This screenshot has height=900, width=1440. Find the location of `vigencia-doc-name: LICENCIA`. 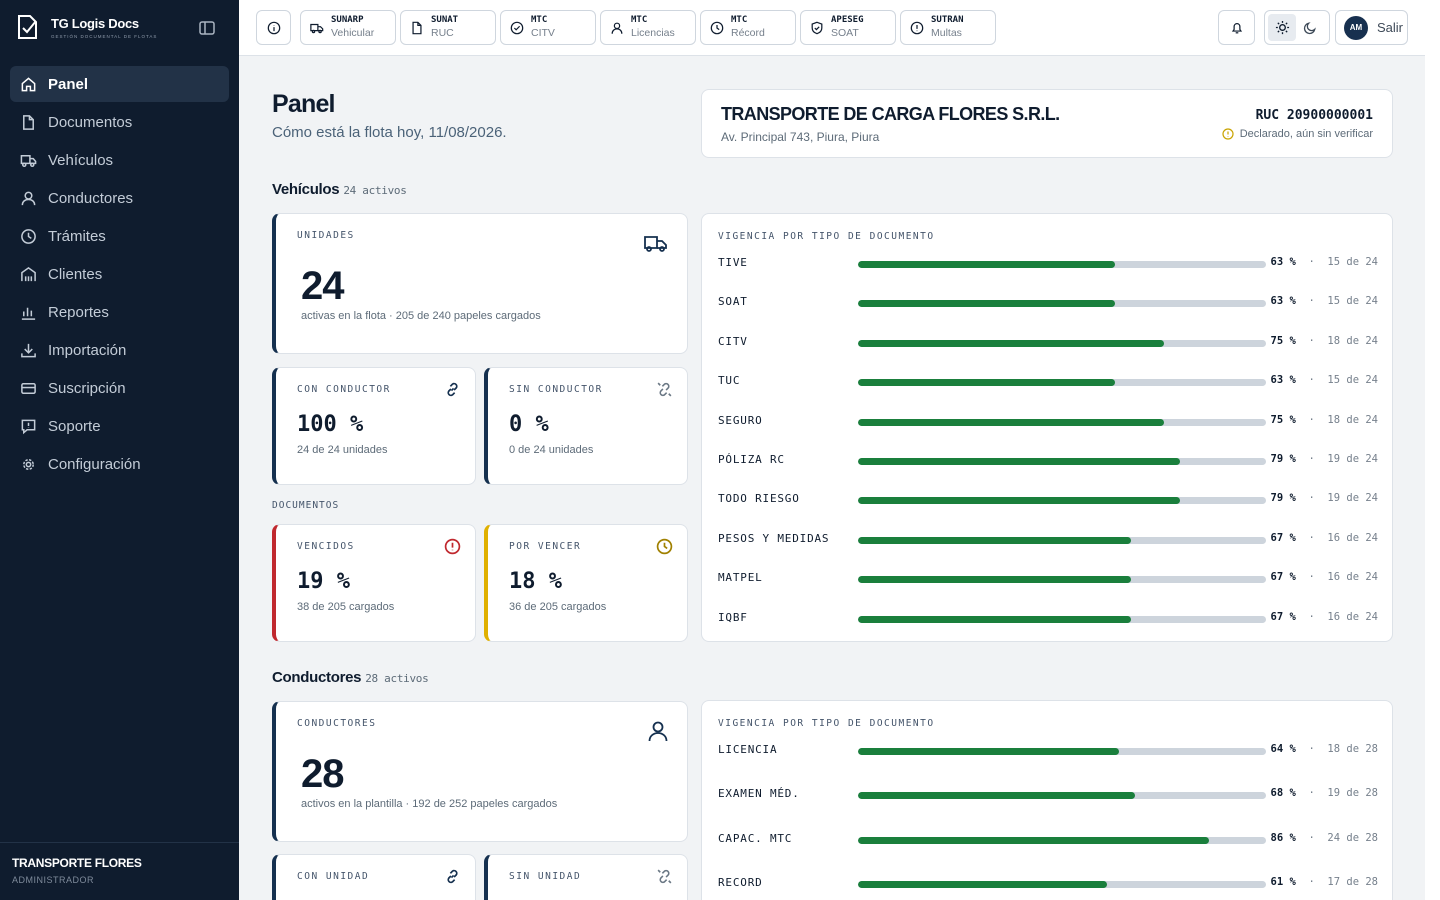

vigencia-doc-name: LICENCIA is located at coordinates (748, 749).